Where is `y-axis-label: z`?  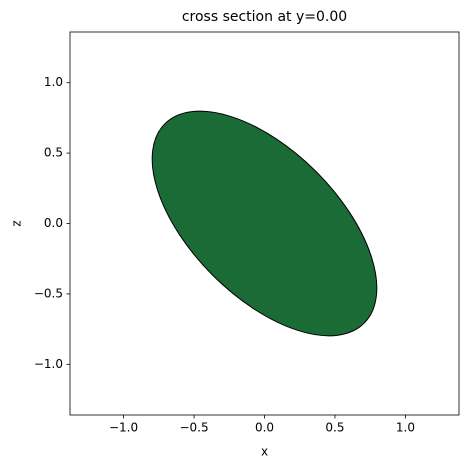 y-axis-label: z is located at coordinates (17, 223).